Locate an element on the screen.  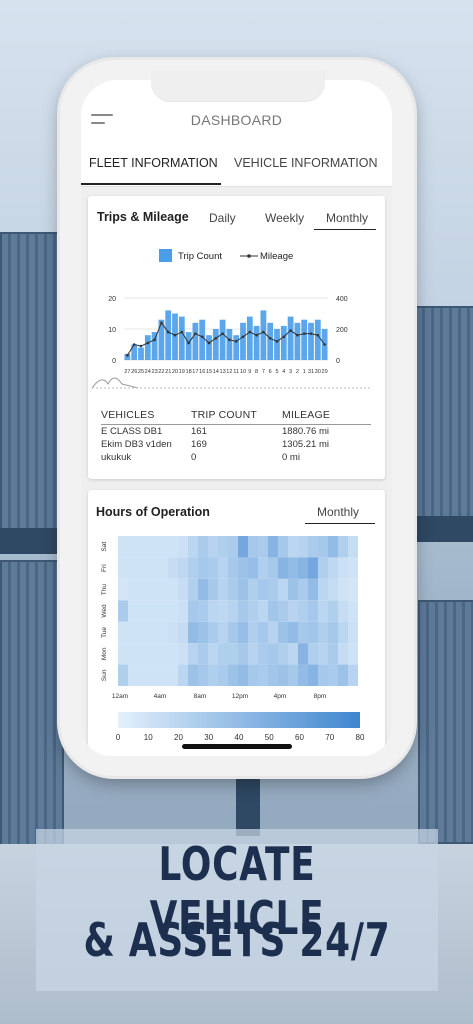
tab-fleet-information: FLEET INFORMATION is located at coordinates (153, 163).